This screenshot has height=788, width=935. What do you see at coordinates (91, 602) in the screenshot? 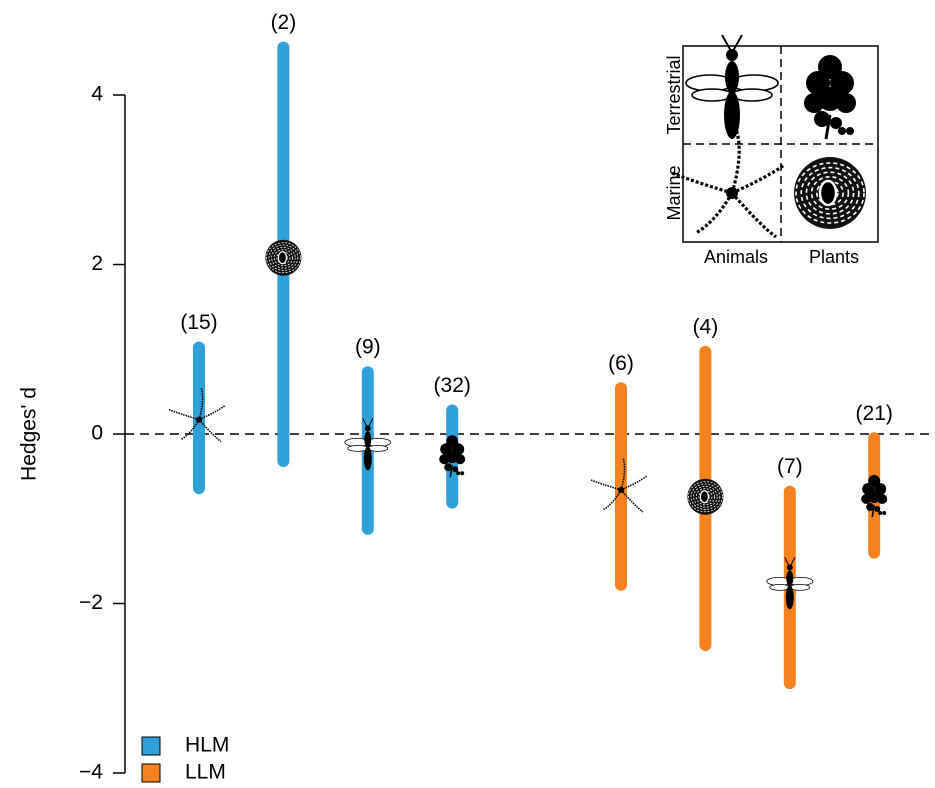
I see `y-tick-label: −2` at bounding box center [91, 602].